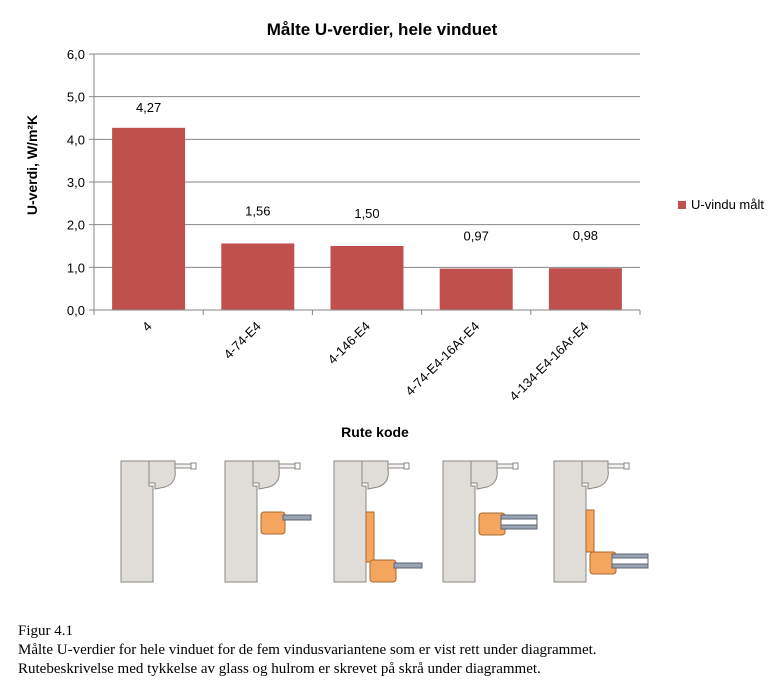 The height and width of the screenshot is (687, 783). I want to click on x-tick-label: 4-134-E4-16Ar-E4, so click(548, 361).